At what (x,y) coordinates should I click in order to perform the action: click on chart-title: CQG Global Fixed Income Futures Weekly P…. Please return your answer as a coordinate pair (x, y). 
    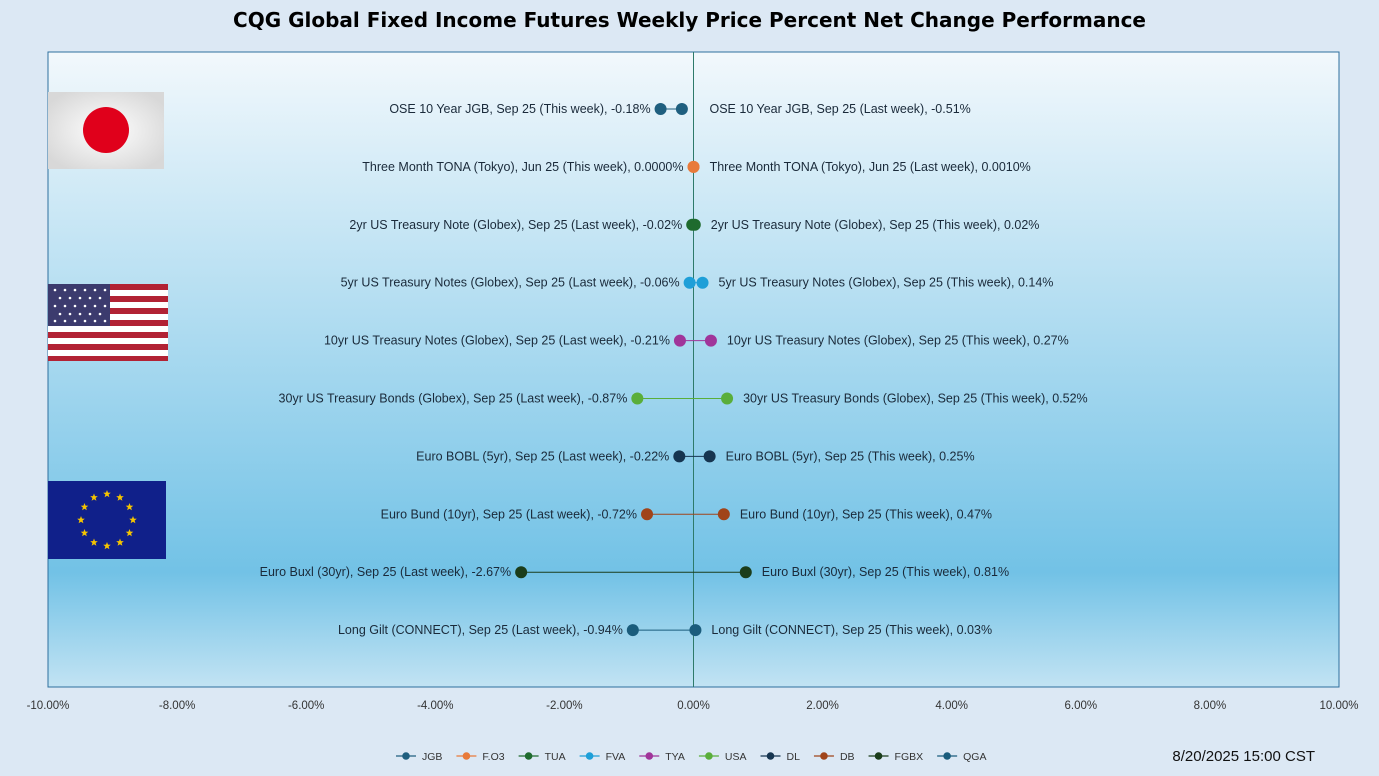
    Looking at the image, I should click on (689, 20).